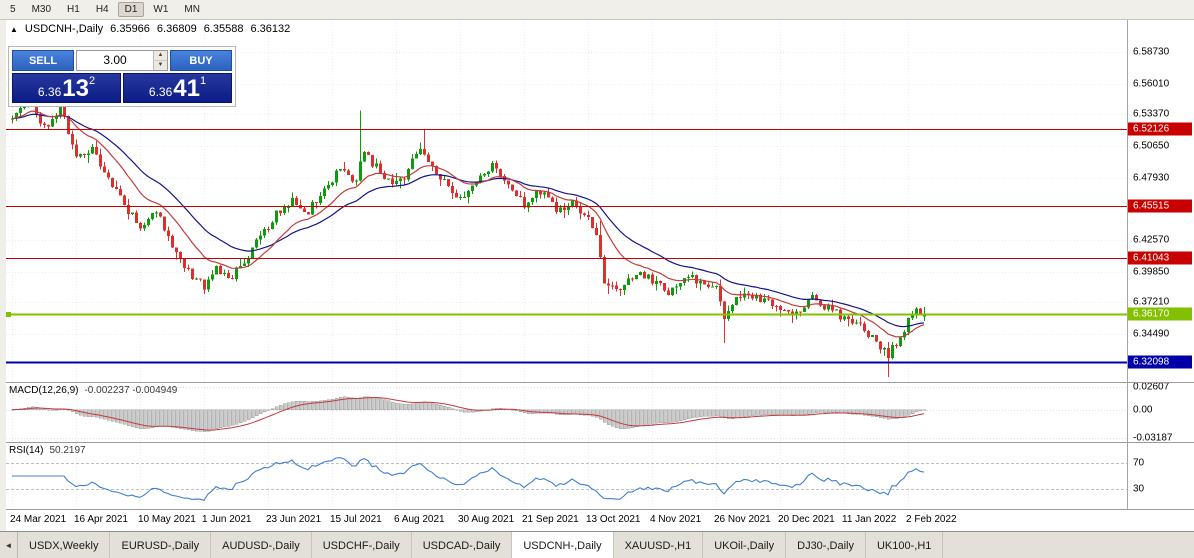 The image size is (1194, 558). What do you see at coordinates (38, 519) in the screenshot?
I see `date-label: 24 Mar 2021` at bounding box center [38, 519].